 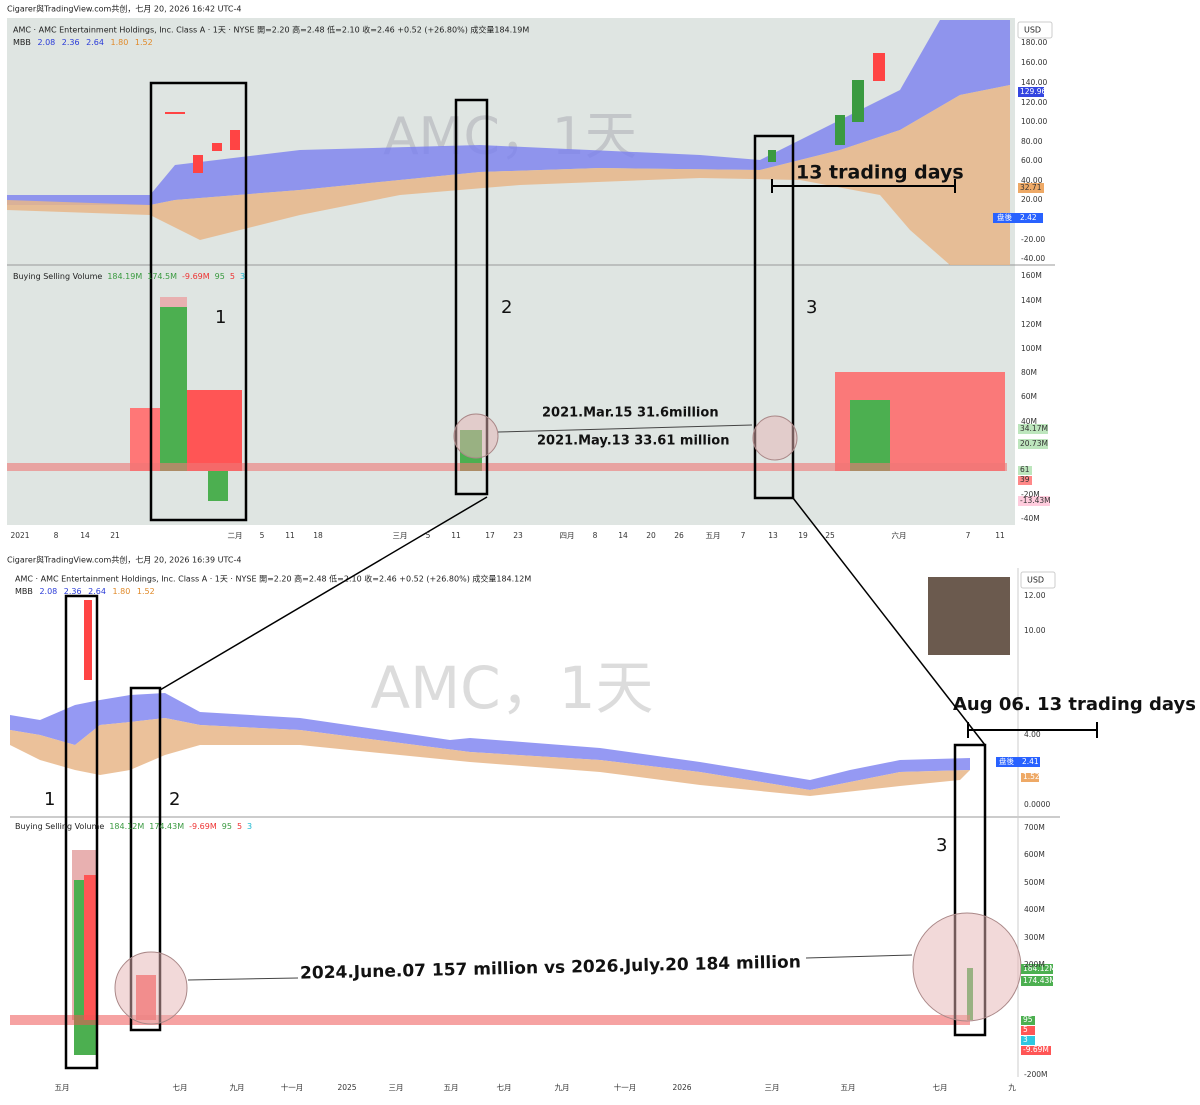 I want to click on price-tag: 1.52, so click(x=1031, y=776).